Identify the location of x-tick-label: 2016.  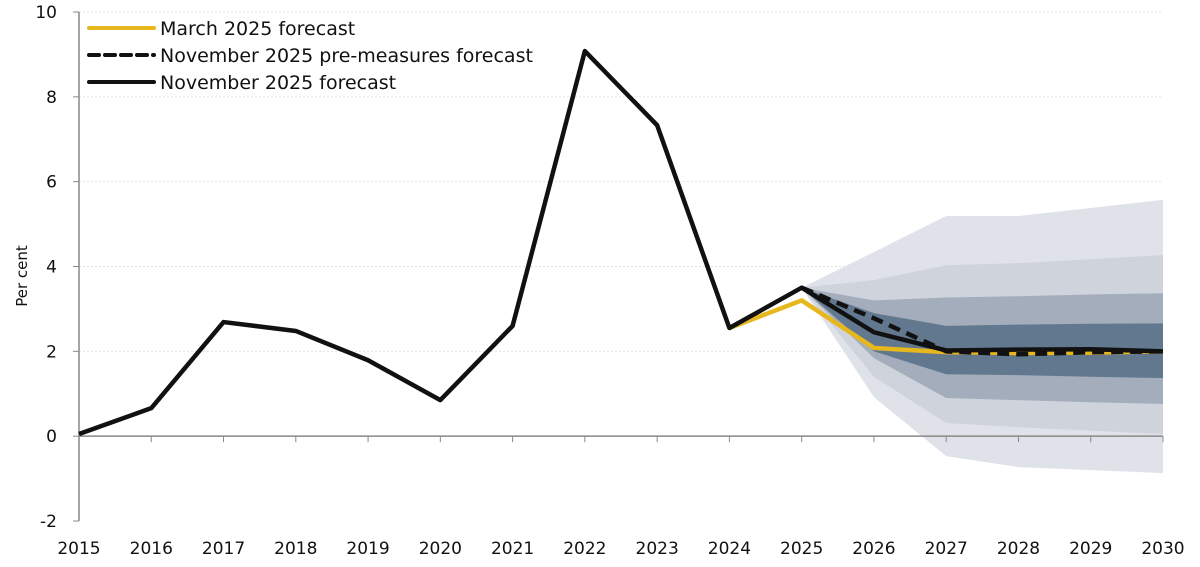
(151, 549).